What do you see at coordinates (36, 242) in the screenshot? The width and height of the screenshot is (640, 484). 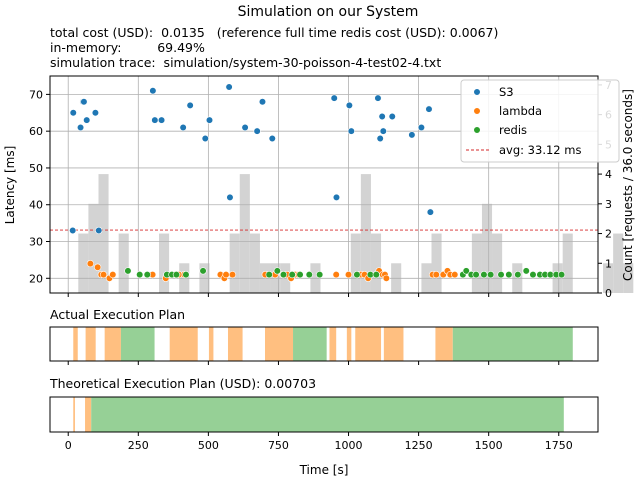 I see `y-tick-label: 30` at bounding box center [36, 242].